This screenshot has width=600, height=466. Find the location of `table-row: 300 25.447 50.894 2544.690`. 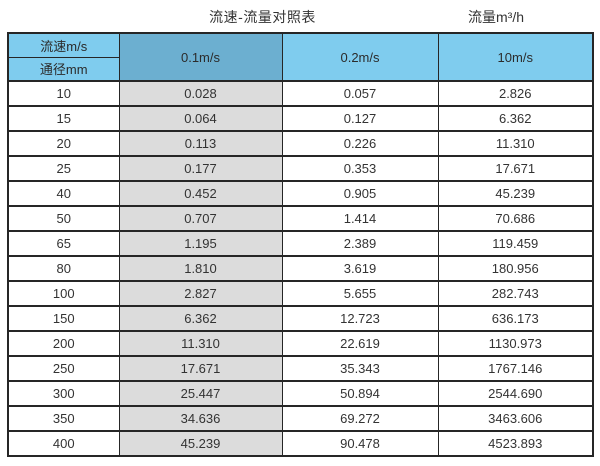

table-row: 300 25.447 50.894 2544.690 is located at coordinates (300, 393).